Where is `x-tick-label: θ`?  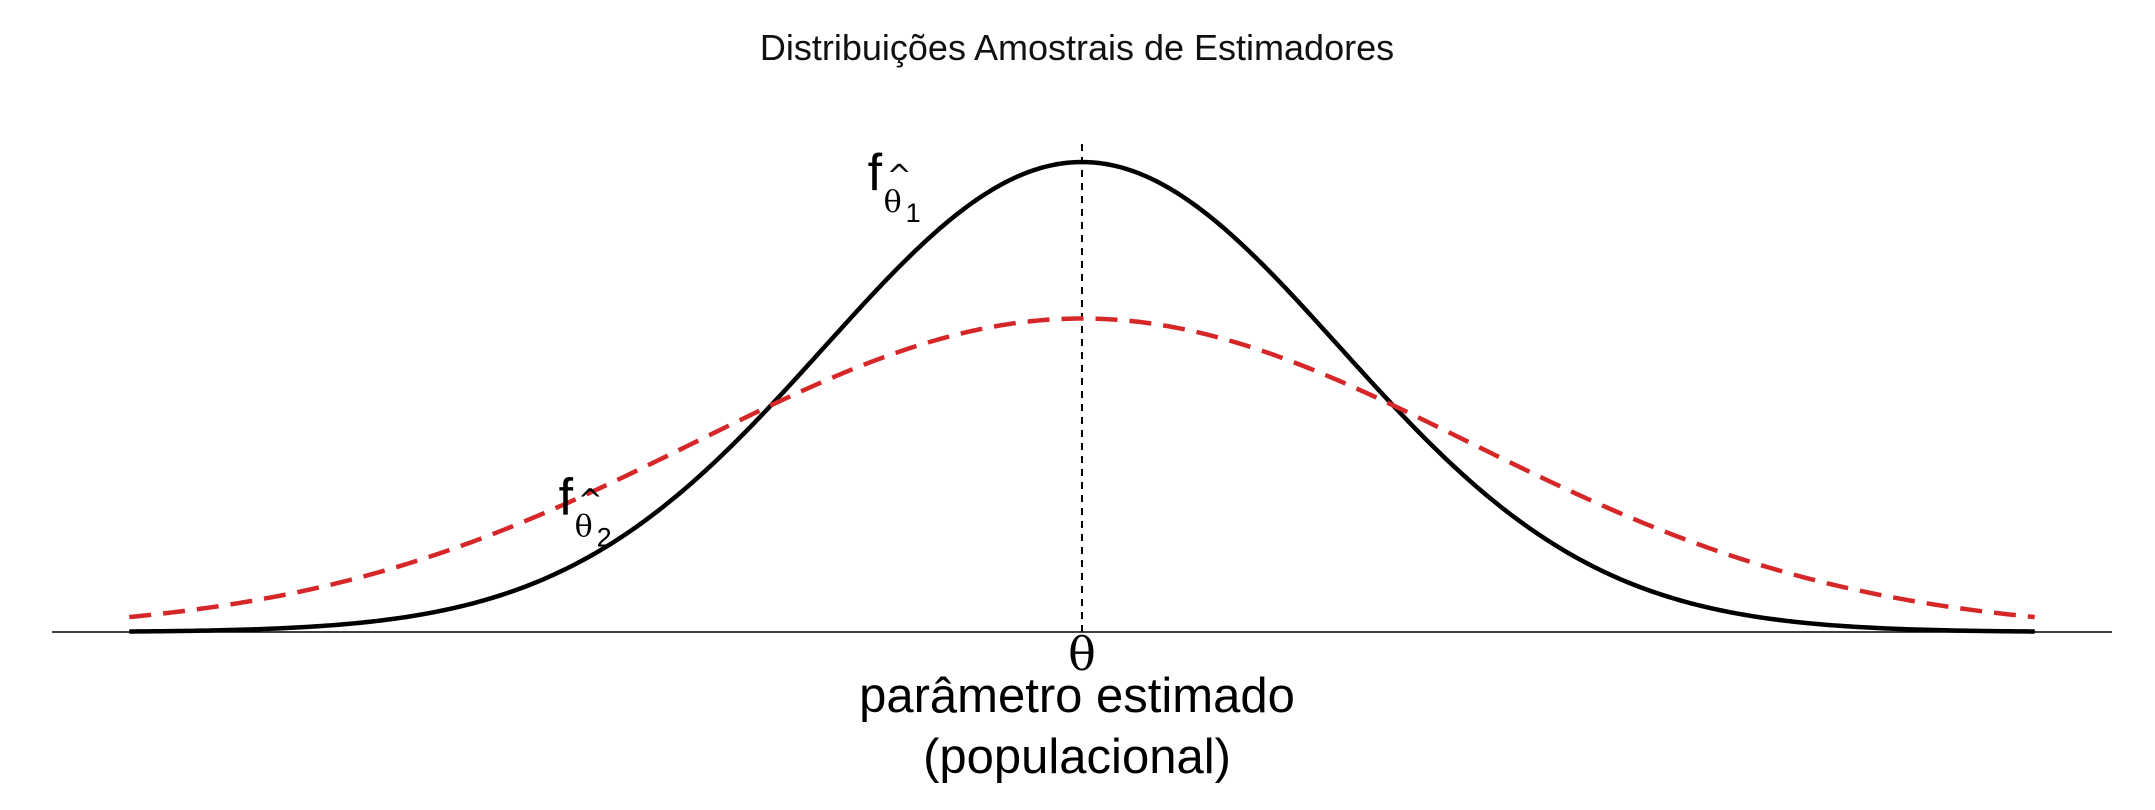 x-tick-label: θ is located at coordinates (1082, 654).